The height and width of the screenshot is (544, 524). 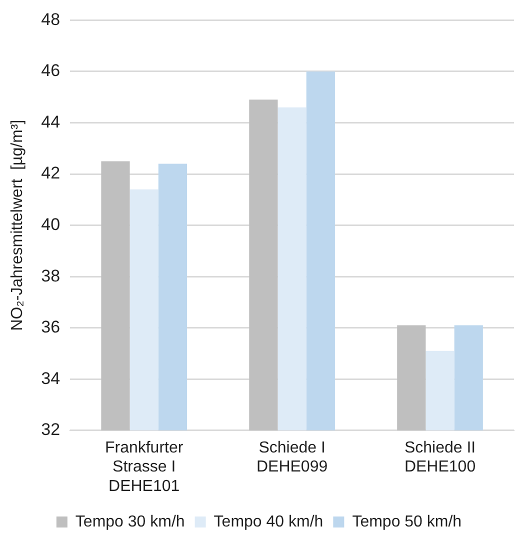 What do you see at coordinates (50, 224) in the screenshot?
I see `y-tick-label: 40` at bounding box center [50, 224].